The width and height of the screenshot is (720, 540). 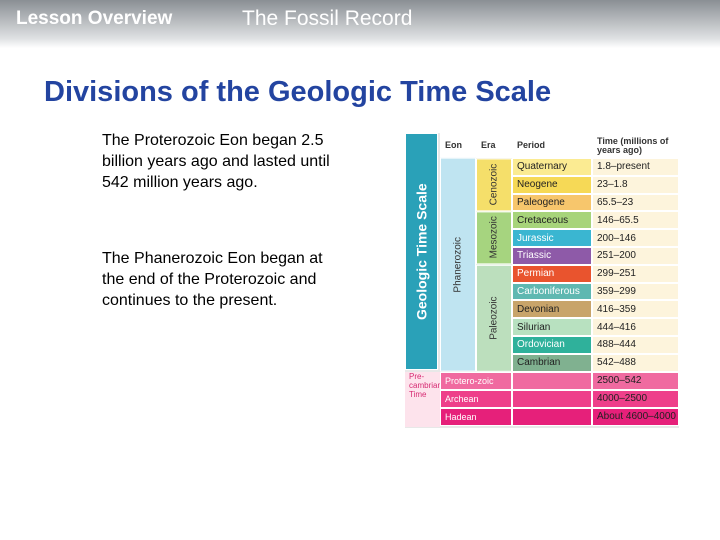 I want to click on time-cell: 251–200, so click(x=635, y=256).